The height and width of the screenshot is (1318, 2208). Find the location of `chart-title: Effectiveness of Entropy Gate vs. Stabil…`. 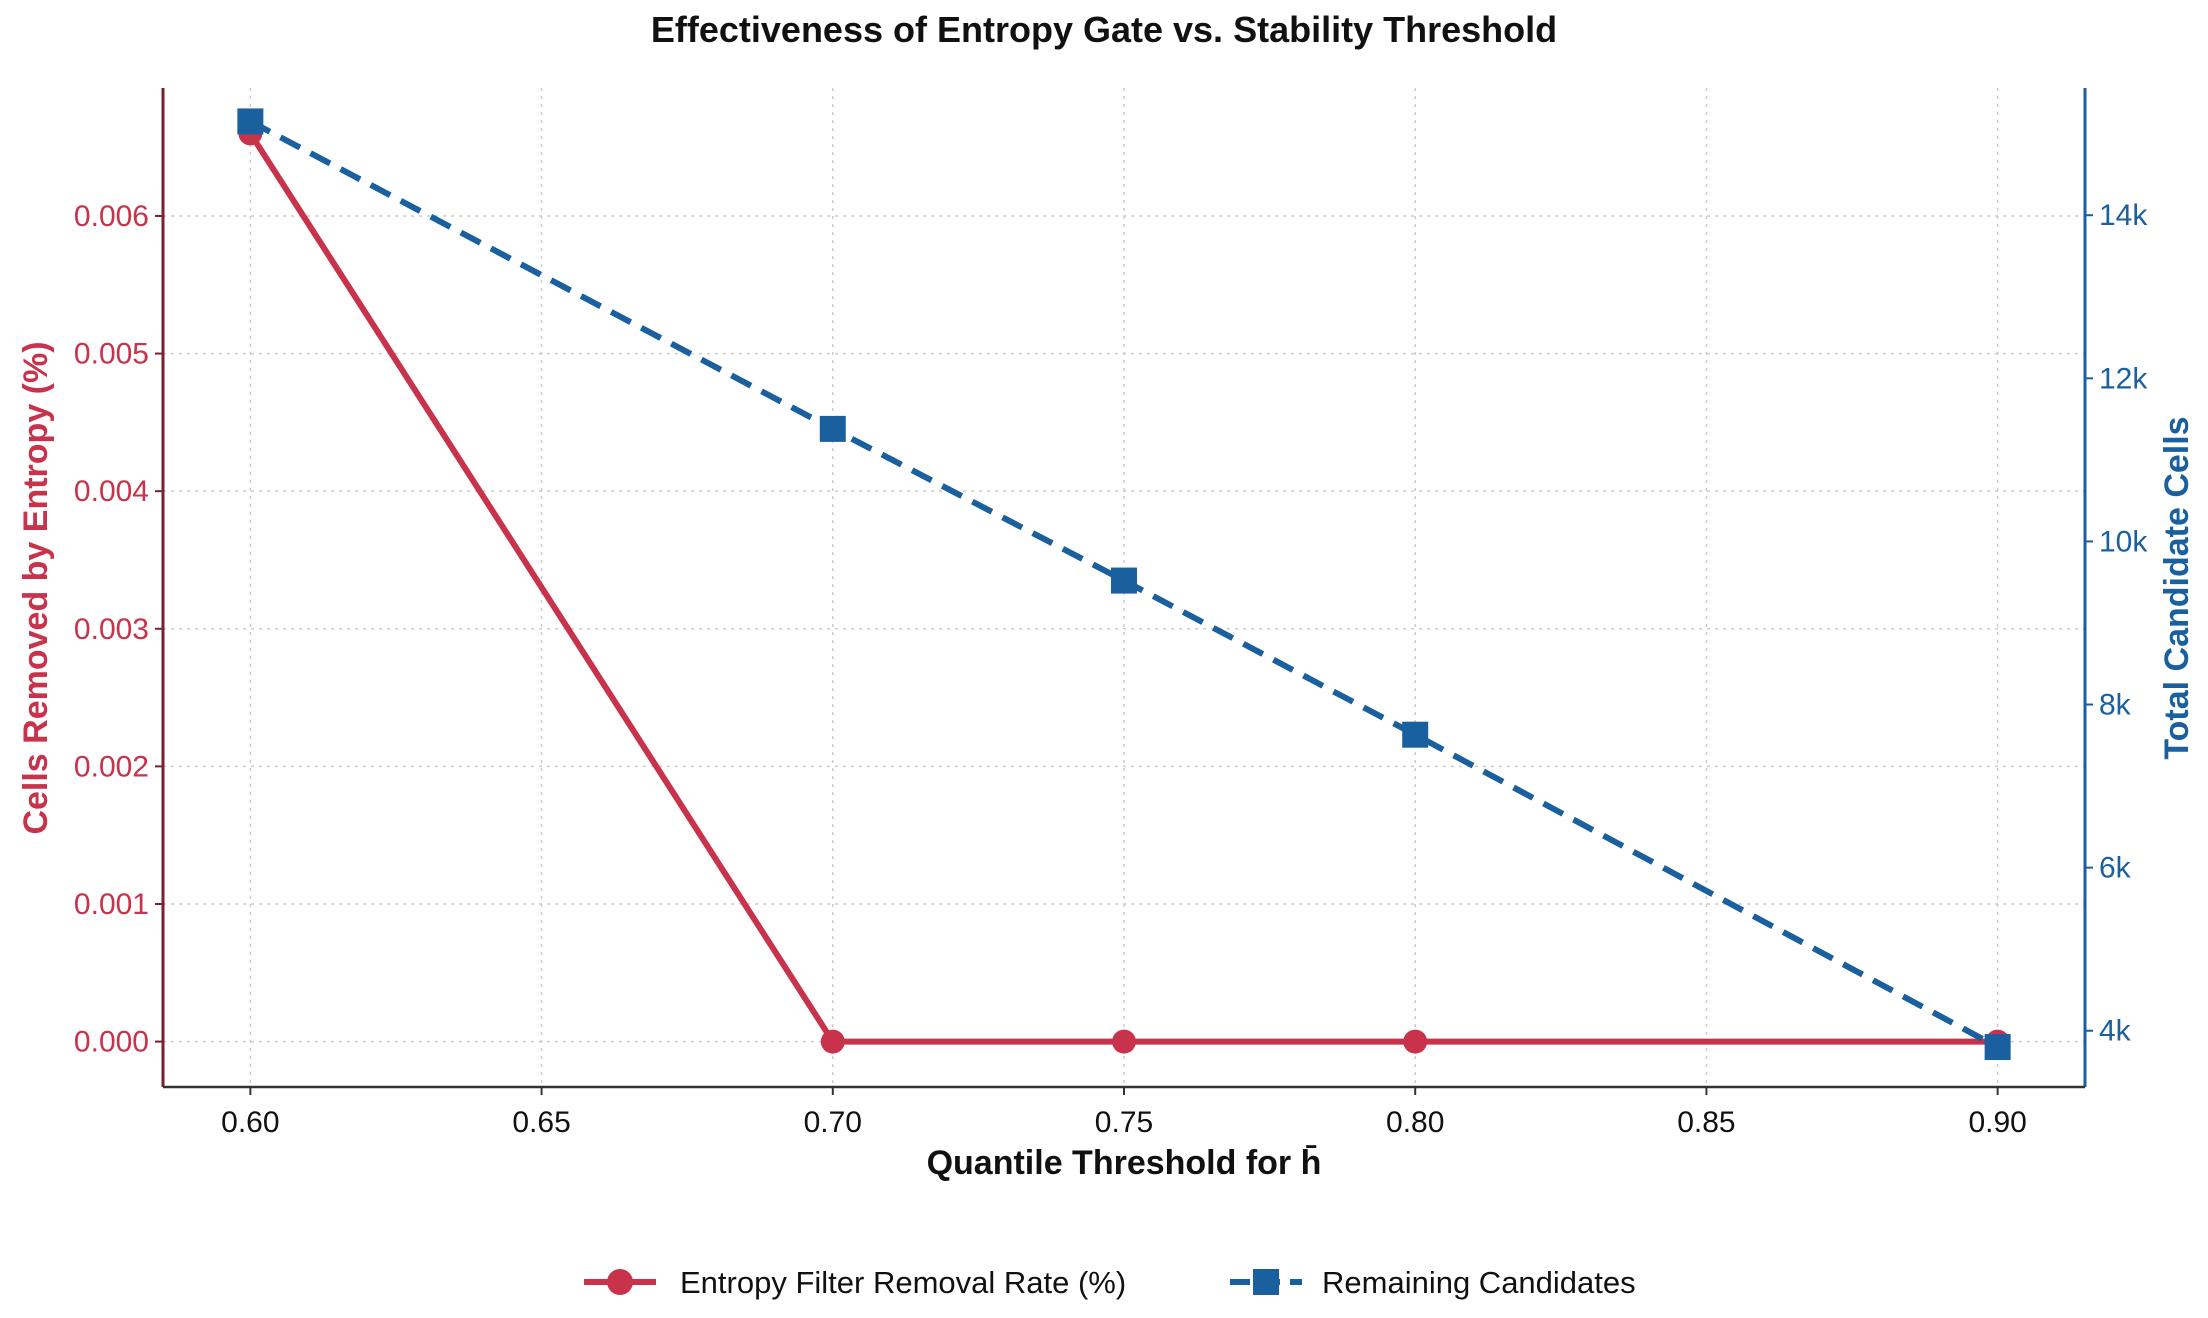

chart-title: Effectiveness of Entropy Gate vs. Stabil… is located at coordinates (1104, 29).